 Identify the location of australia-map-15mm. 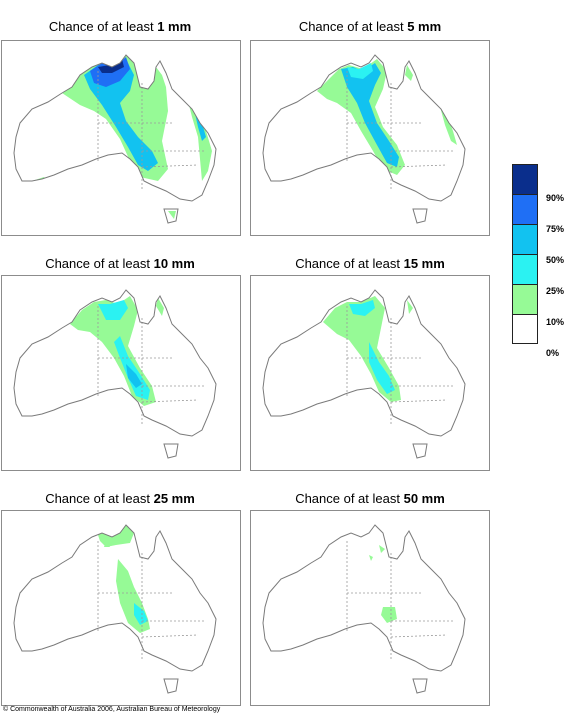
(364, 374).